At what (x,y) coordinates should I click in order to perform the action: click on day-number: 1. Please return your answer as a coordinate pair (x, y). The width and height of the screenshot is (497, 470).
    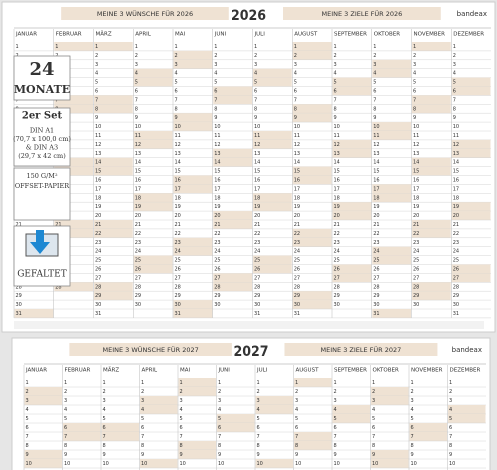
    Looking at the image, I should click on (142, 383).